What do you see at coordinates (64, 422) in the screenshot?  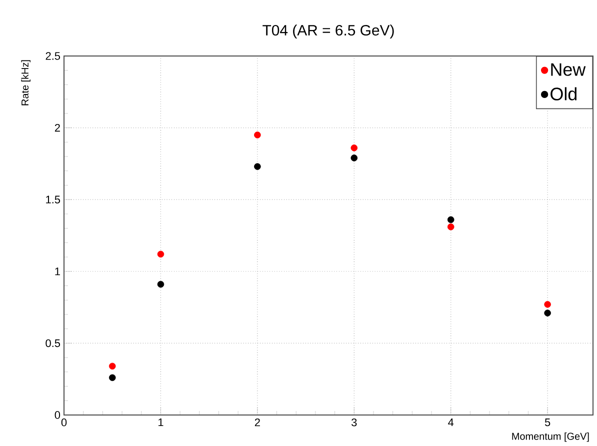 I see `x-tick-label: 0` at bounding box center [64, 422].